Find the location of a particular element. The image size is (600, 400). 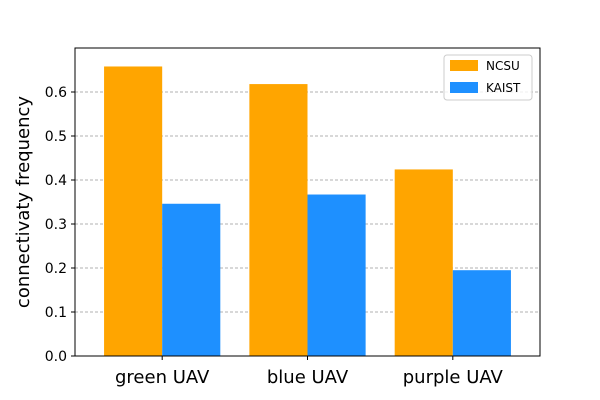

y-tick-label: 0.2 is located at coordinates (56, 269).